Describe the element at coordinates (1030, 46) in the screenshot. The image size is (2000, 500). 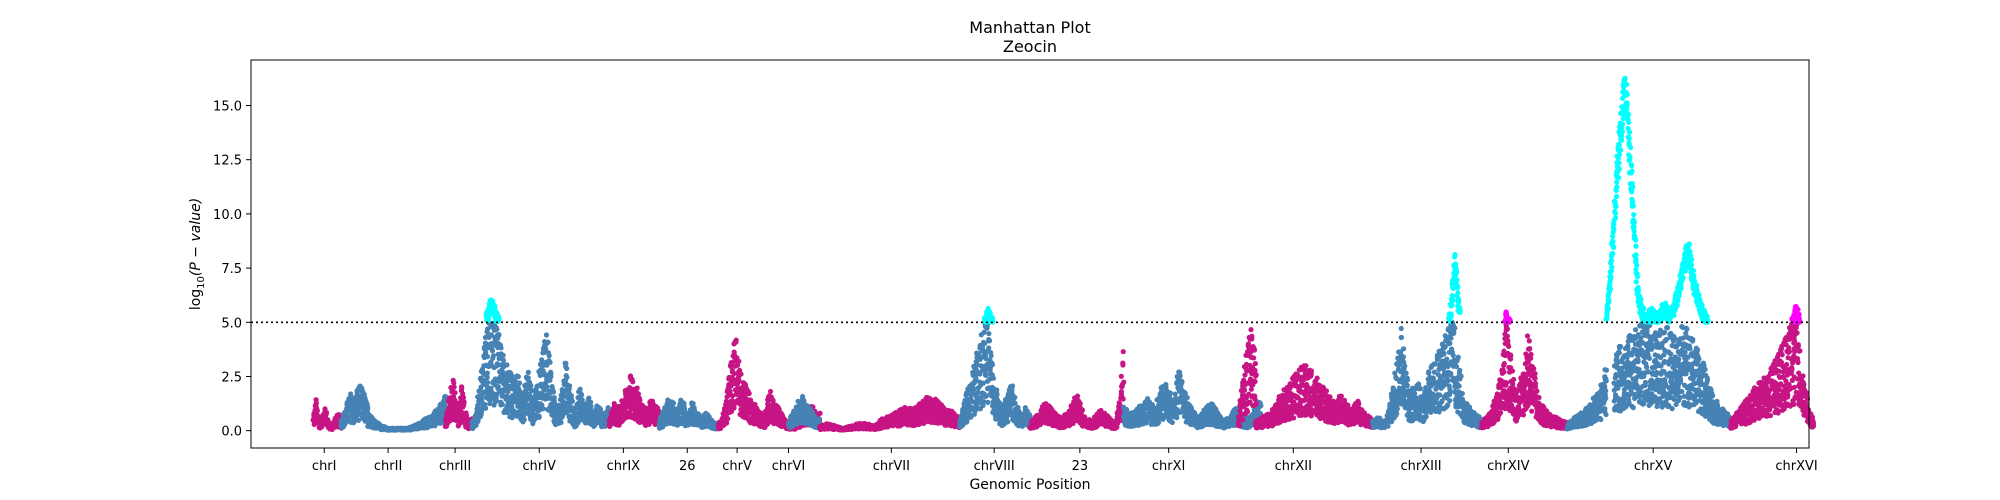
I see `chart-subtitle: Zeocin` at that location.